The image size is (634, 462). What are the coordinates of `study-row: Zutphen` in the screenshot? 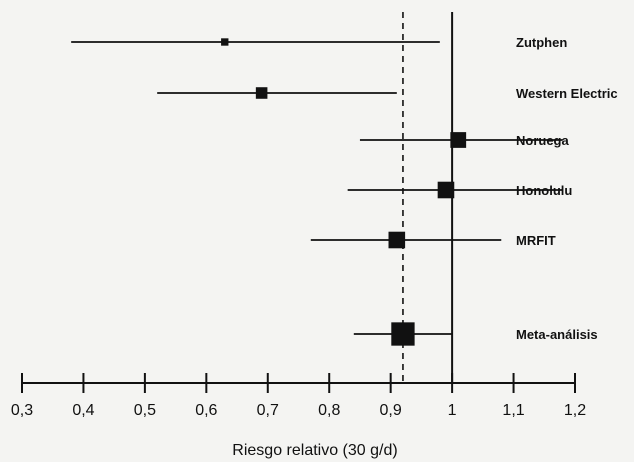 It's located at (319, 42).